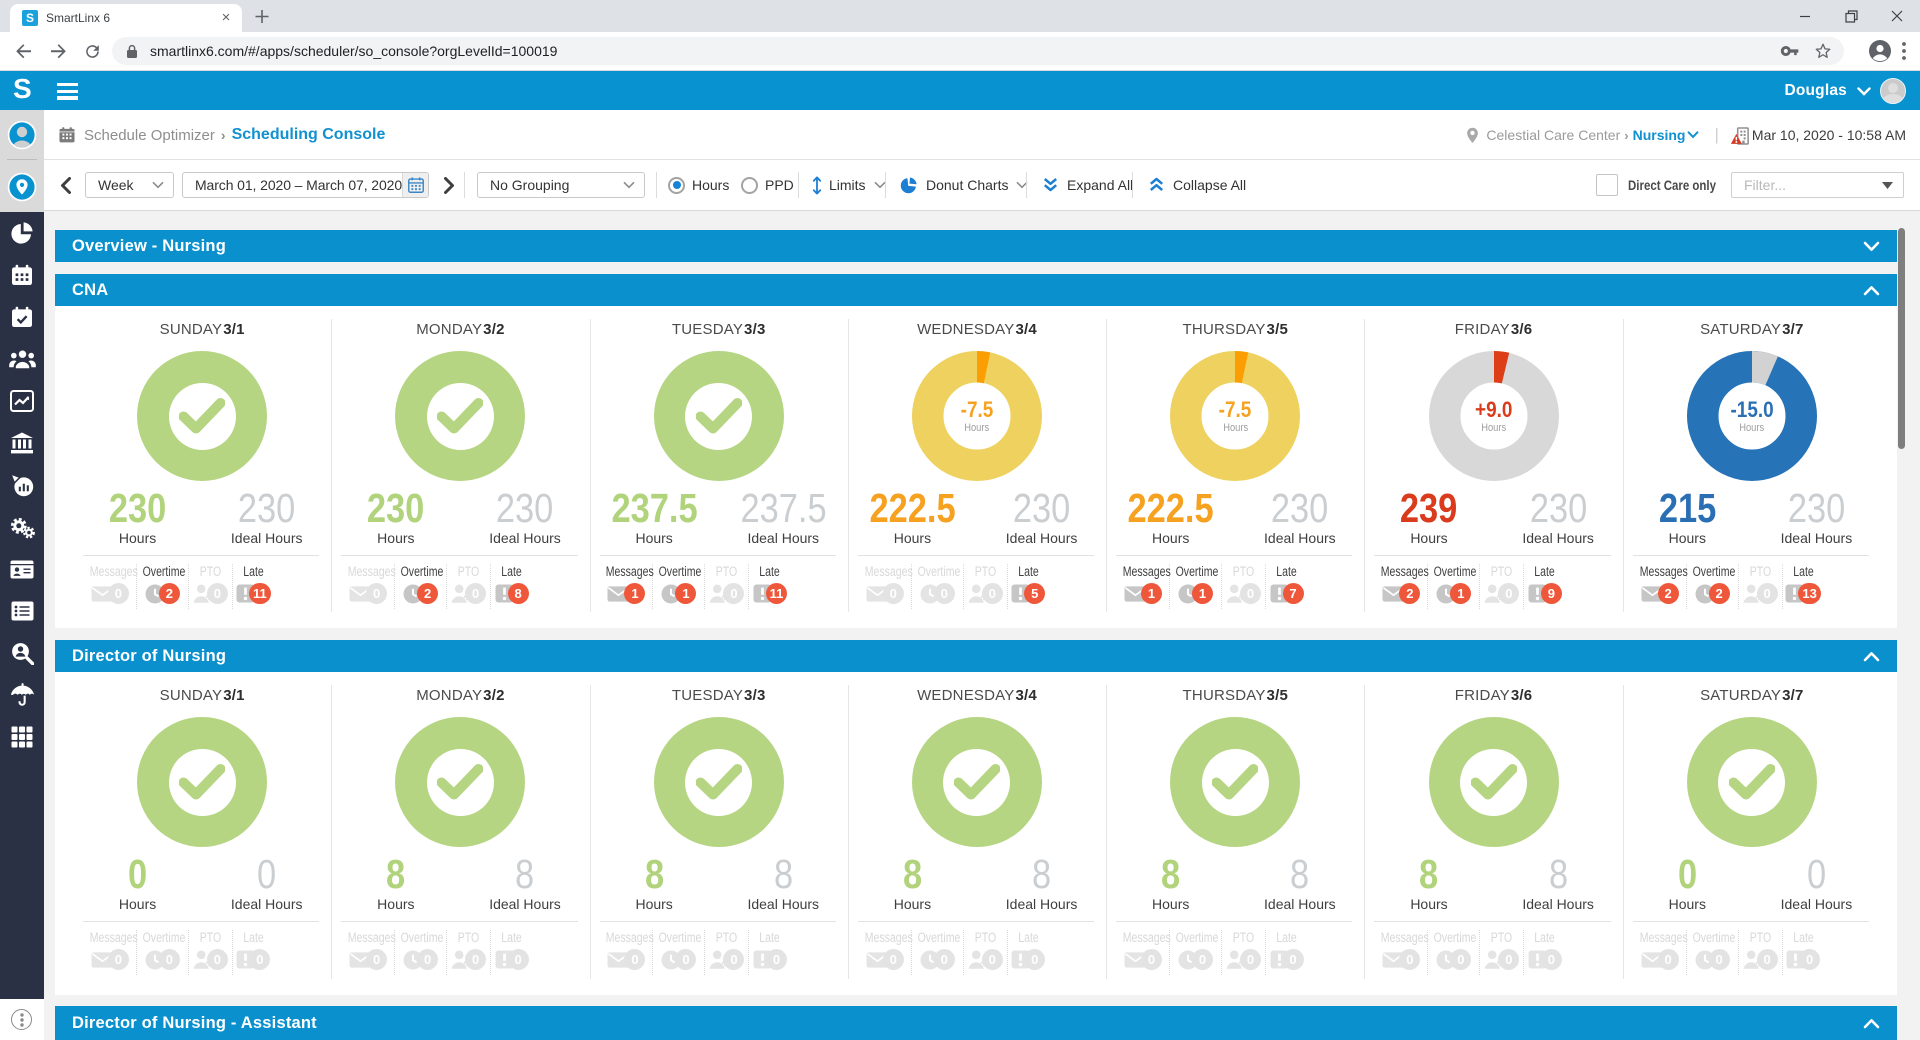 The height and width of the screenshot is (1040, 1920). I want to click on stat-overtime: Overtime 2, so click(1711, 586).